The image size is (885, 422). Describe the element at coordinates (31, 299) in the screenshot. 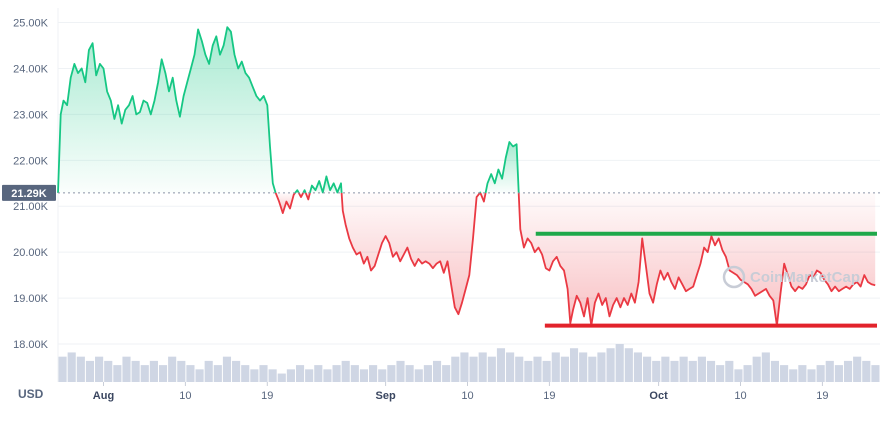

I see `y-tick-label: 19.00K` at that location.